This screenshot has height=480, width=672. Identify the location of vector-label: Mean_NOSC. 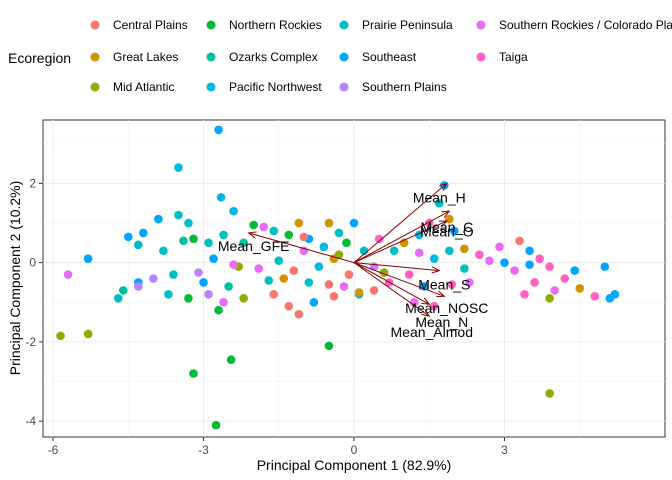
(446, 308).